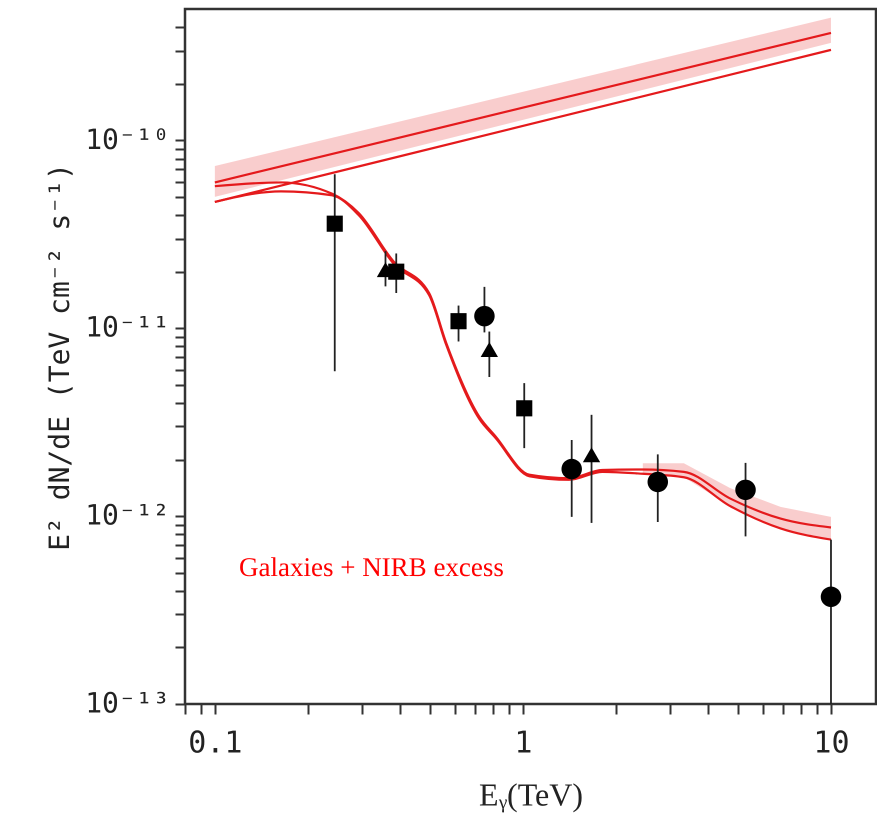  I want to click on x-tick-label: 0.1, so click(215, 743).